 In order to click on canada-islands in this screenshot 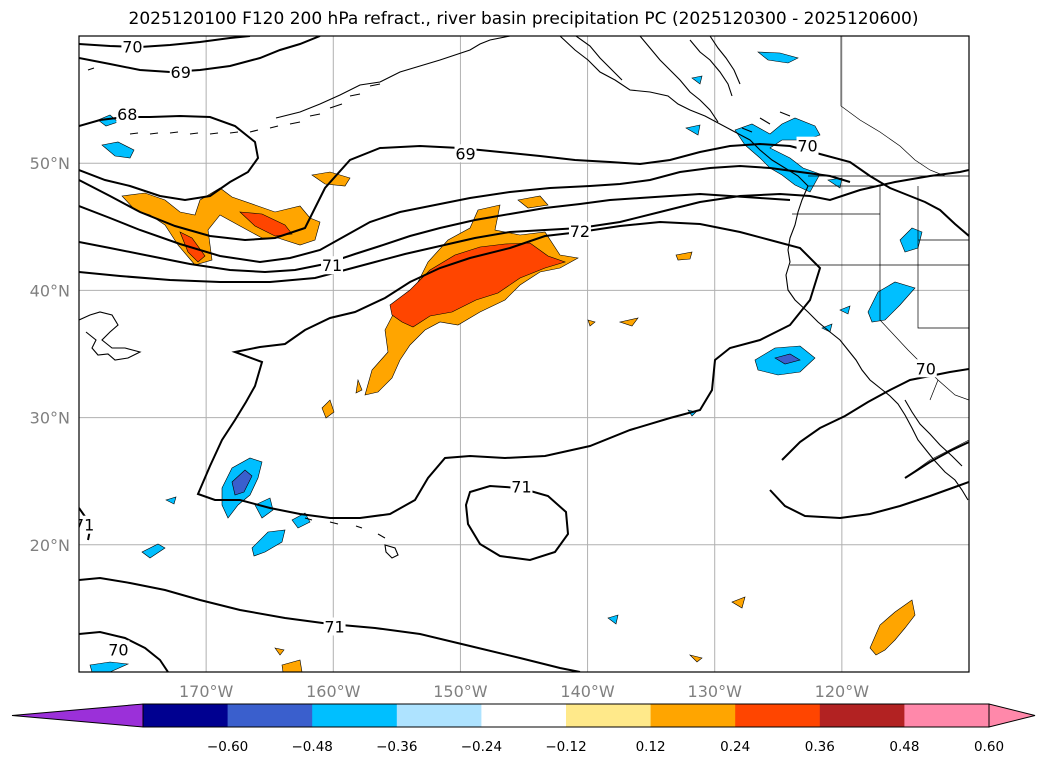, I will do `click(766, 122)`.